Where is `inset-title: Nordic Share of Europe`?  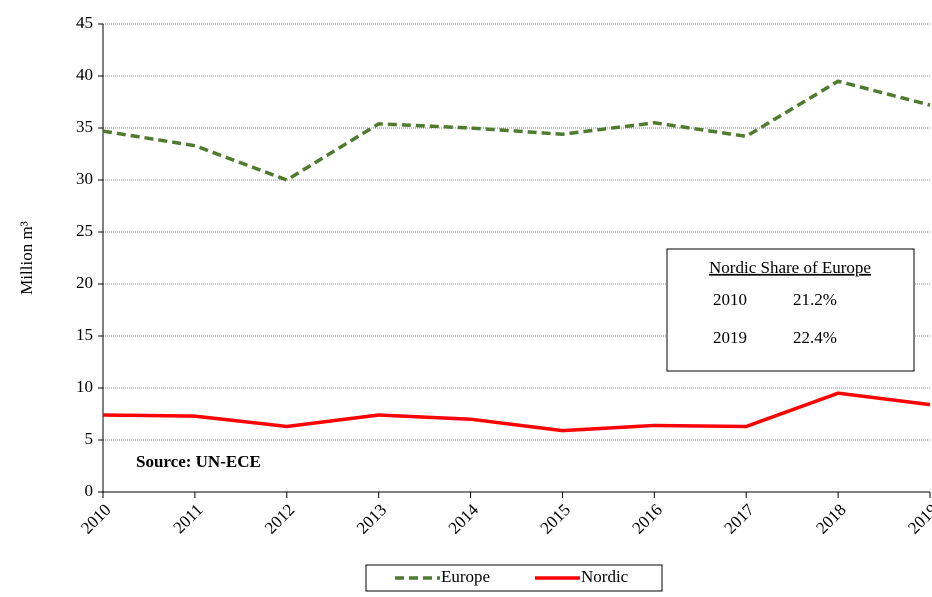
inset-title: Nordic Share of Europe is located at coordinates (790, 267).